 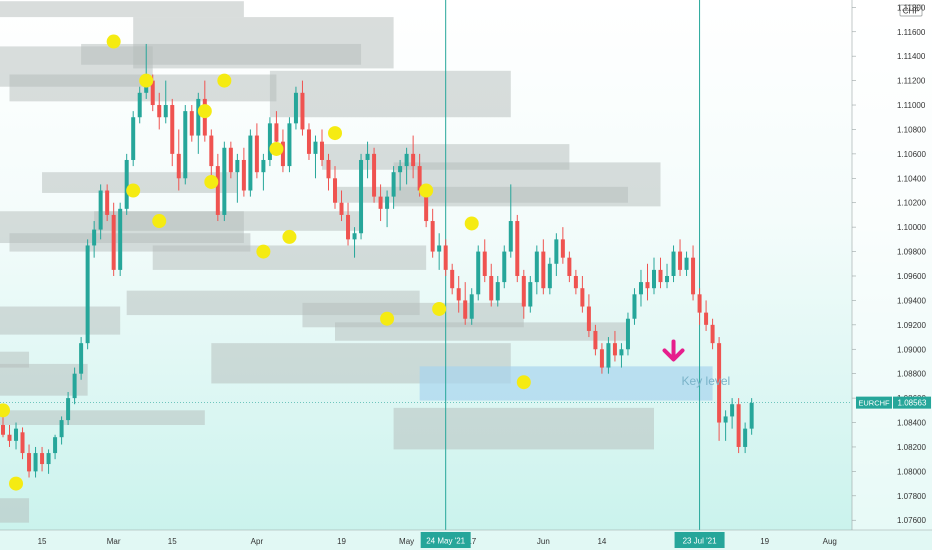 I want to click on currency-box, so click(x=911, y=10).